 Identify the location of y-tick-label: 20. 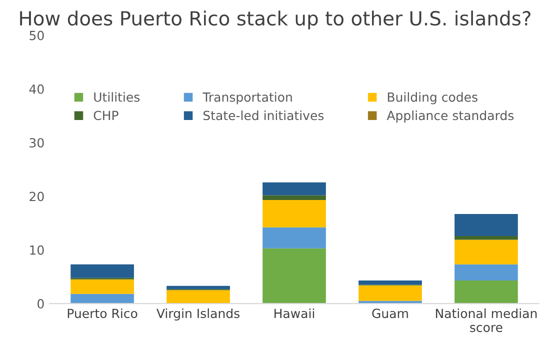
(37, 197).